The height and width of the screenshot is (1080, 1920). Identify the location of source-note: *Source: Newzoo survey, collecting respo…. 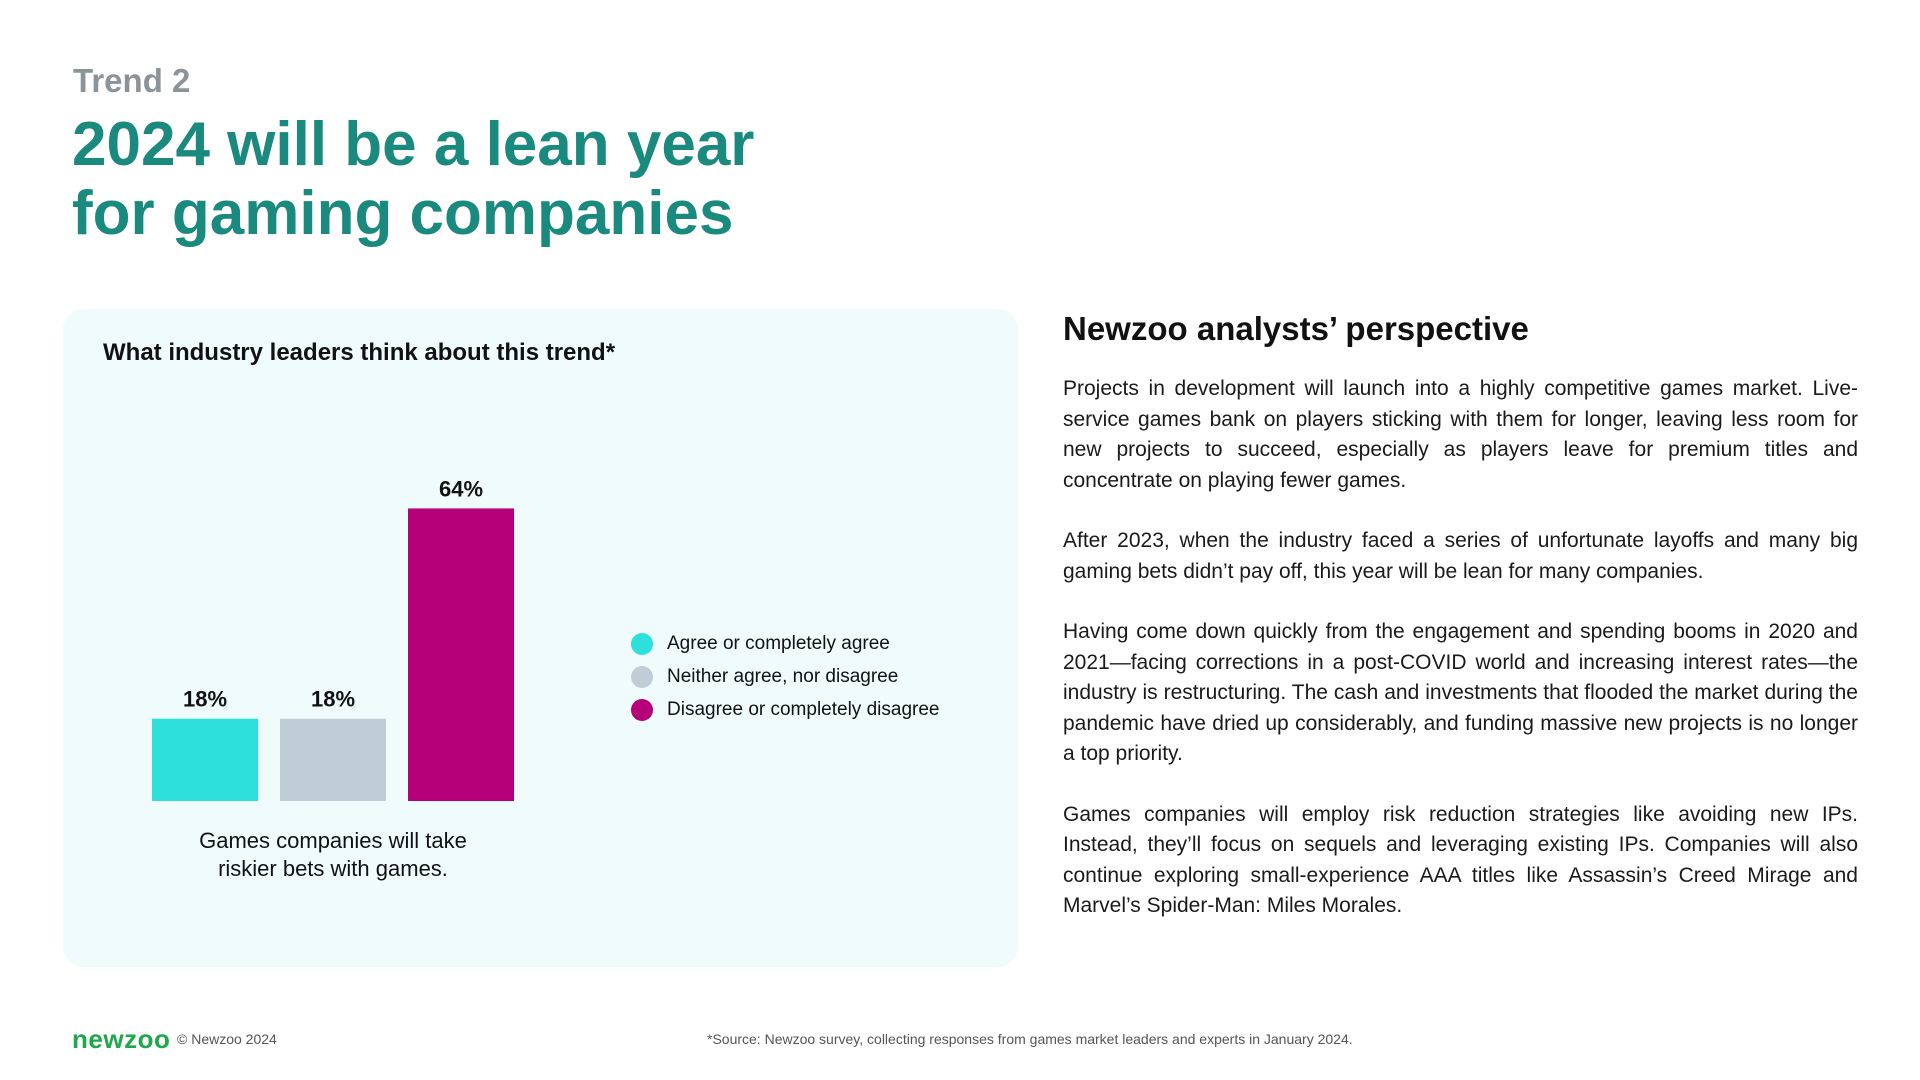
(1030, 1039).